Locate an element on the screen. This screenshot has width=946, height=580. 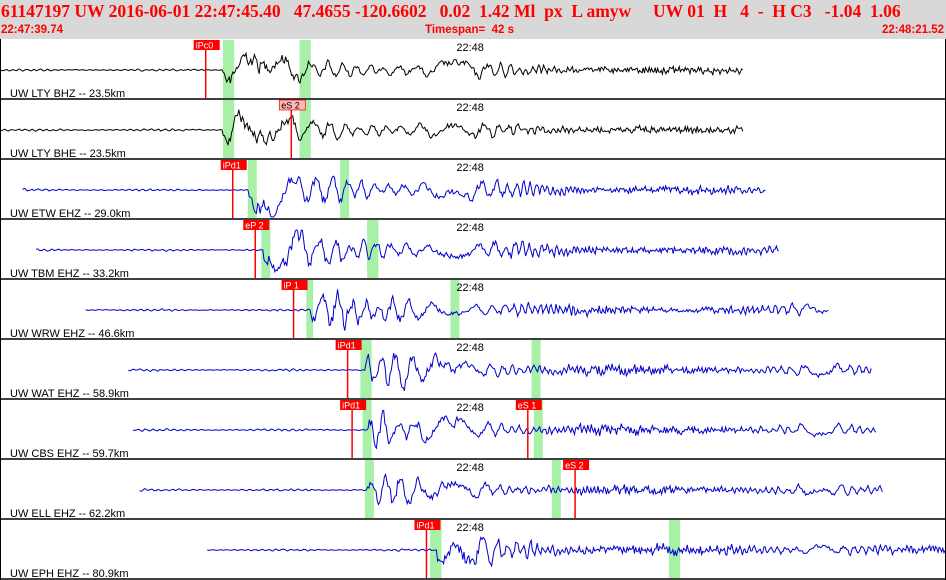
trace-row: 22:48 iPd1 UW EPH EHZ -- 80.9km is located at coordinates (473, 550).